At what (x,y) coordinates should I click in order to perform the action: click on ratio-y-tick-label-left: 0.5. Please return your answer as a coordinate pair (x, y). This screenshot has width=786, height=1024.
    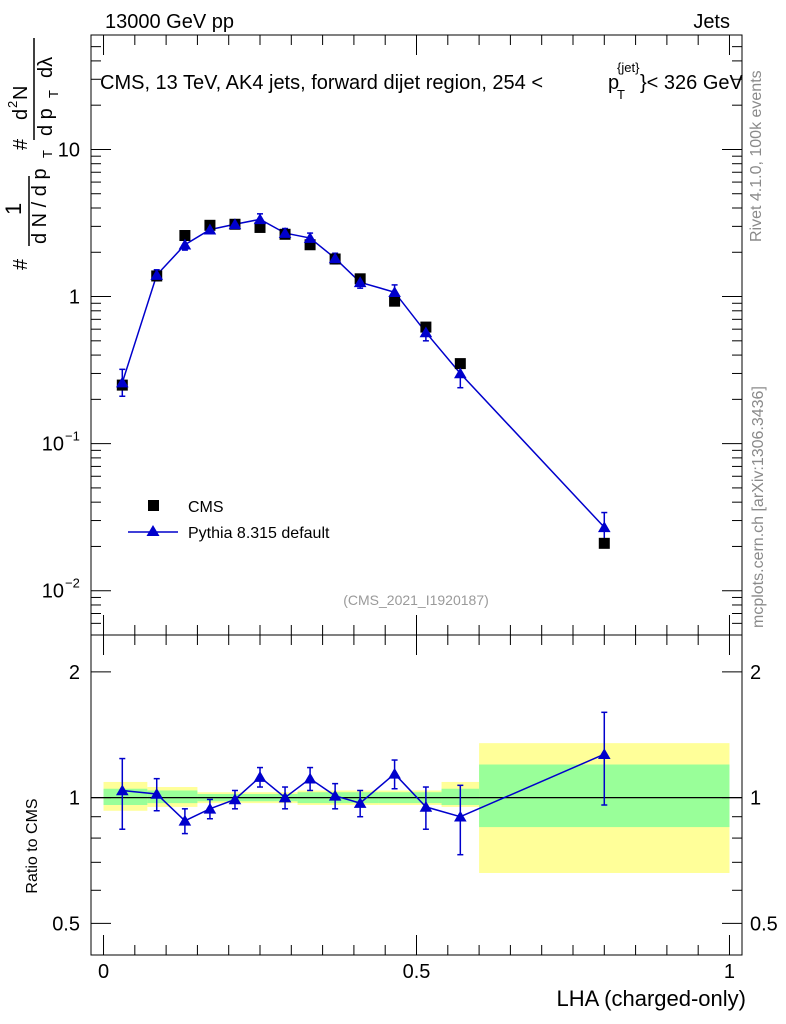
    Looking at the image, I should click on (66, 924).